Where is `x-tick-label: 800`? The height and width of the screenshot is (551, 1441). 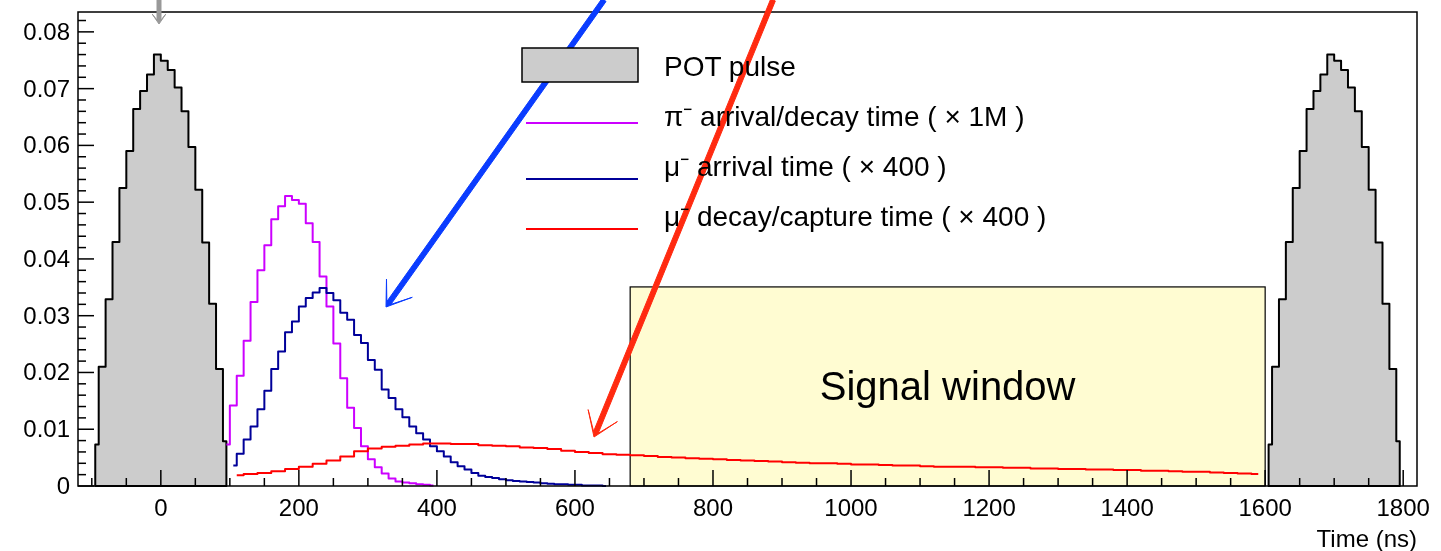
x-tick-label: 800 is located at coordinates (713, 507).